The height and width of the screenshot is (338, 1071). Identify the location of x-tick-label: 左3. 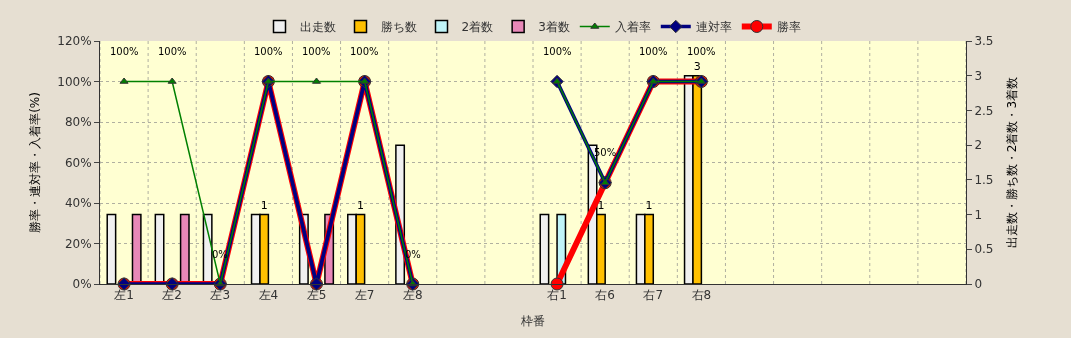
(220, 295).